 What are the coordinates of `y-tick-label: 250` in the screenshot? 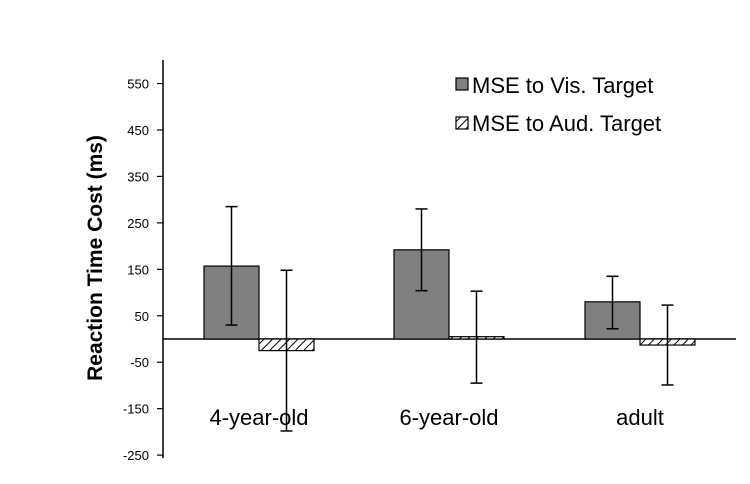 It's located at (138, 223).